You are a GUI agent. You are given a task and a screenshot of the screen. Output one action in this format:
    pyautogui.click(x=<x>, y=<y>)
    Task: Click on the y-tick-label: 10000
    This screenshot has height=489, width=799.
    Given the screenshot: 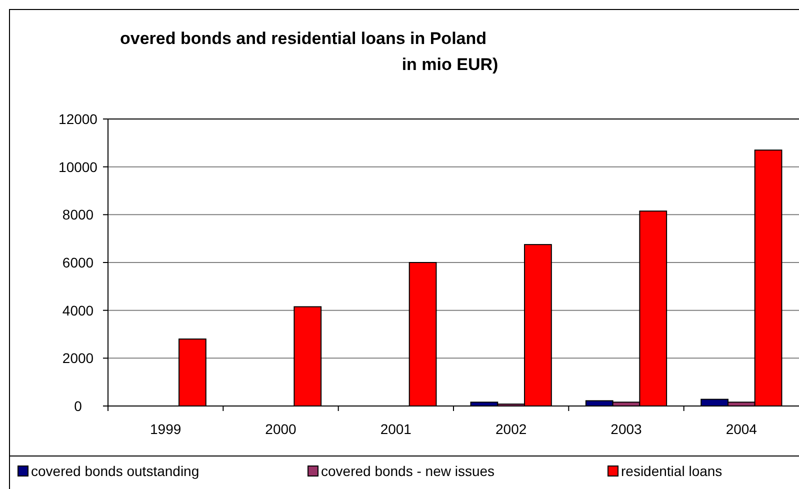 What is the action you would take?
    pyautogui.click(x=78, y=166)
    